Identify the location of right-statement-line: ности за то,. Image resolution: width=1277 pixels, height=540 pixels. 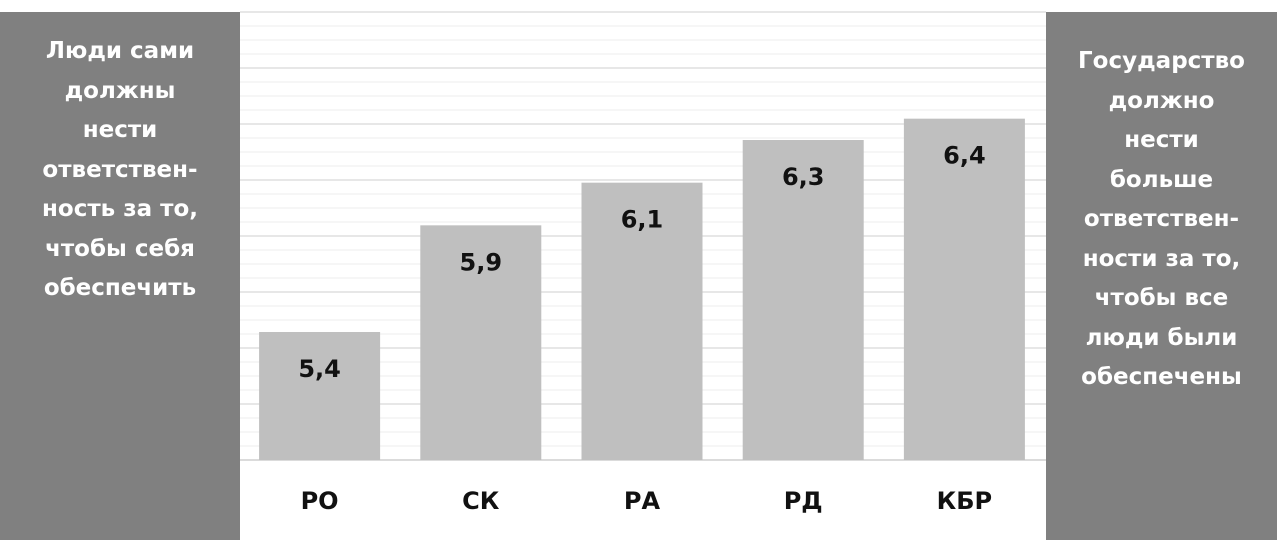
(1161, 258).